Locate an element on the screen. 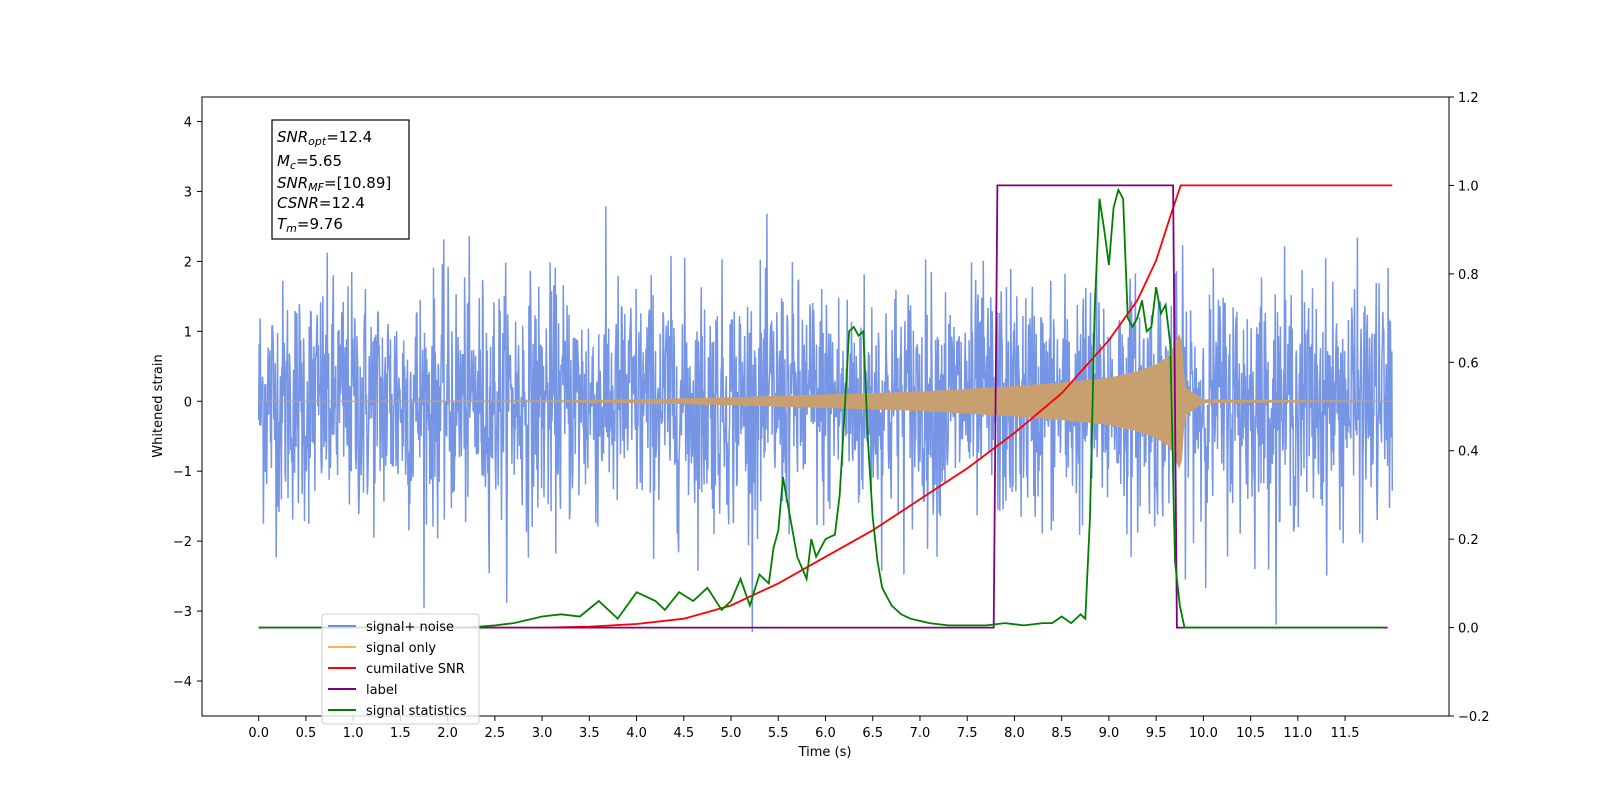 This screenshot has height=800, width=1600. y-tick-label: 0 is located at coordinates (188, 402).